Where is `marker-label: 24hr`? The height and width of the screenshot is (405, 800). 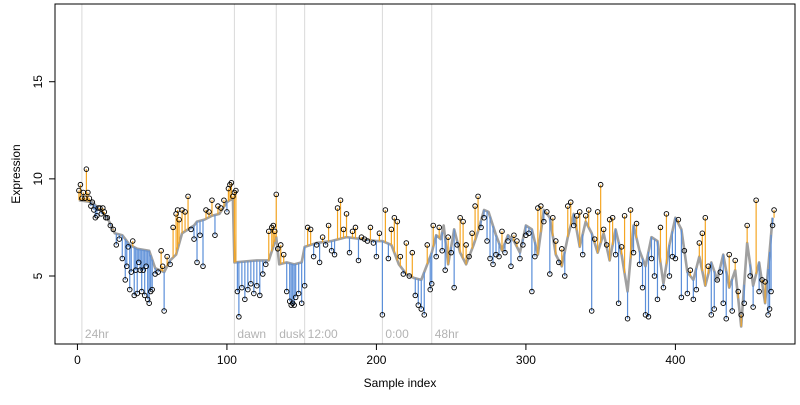 marker-label: 24hr is located at coordinates (97, 334).